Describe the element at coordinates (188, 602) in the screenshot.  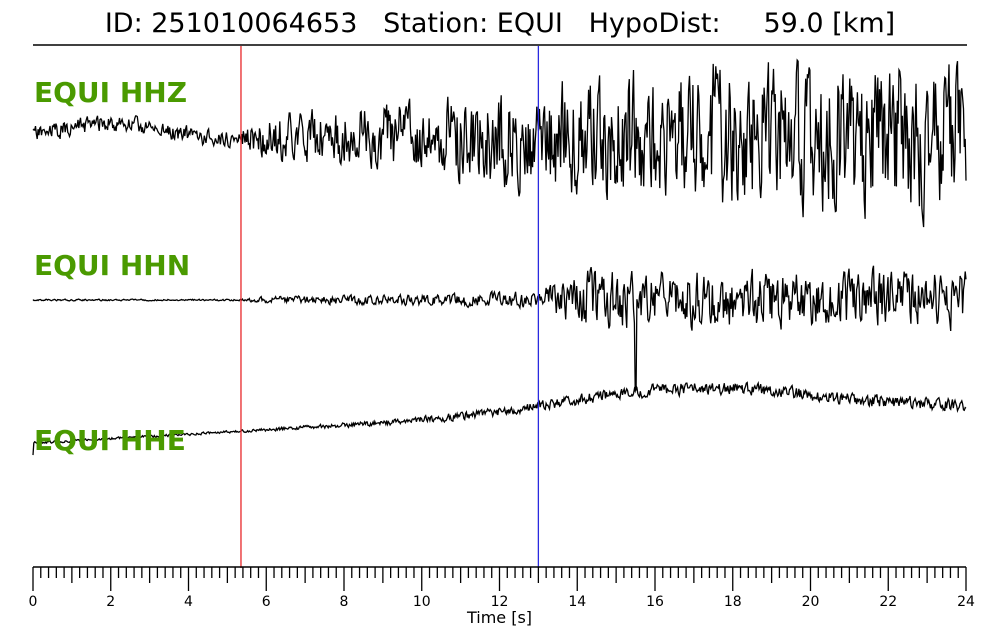
I see `tick-label-4: 4` at that location.